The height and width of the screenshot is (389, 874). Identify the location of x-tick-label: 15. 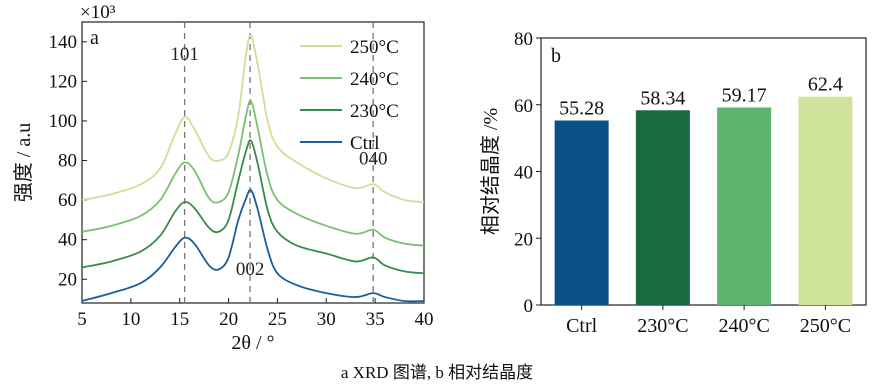
(179, 319).